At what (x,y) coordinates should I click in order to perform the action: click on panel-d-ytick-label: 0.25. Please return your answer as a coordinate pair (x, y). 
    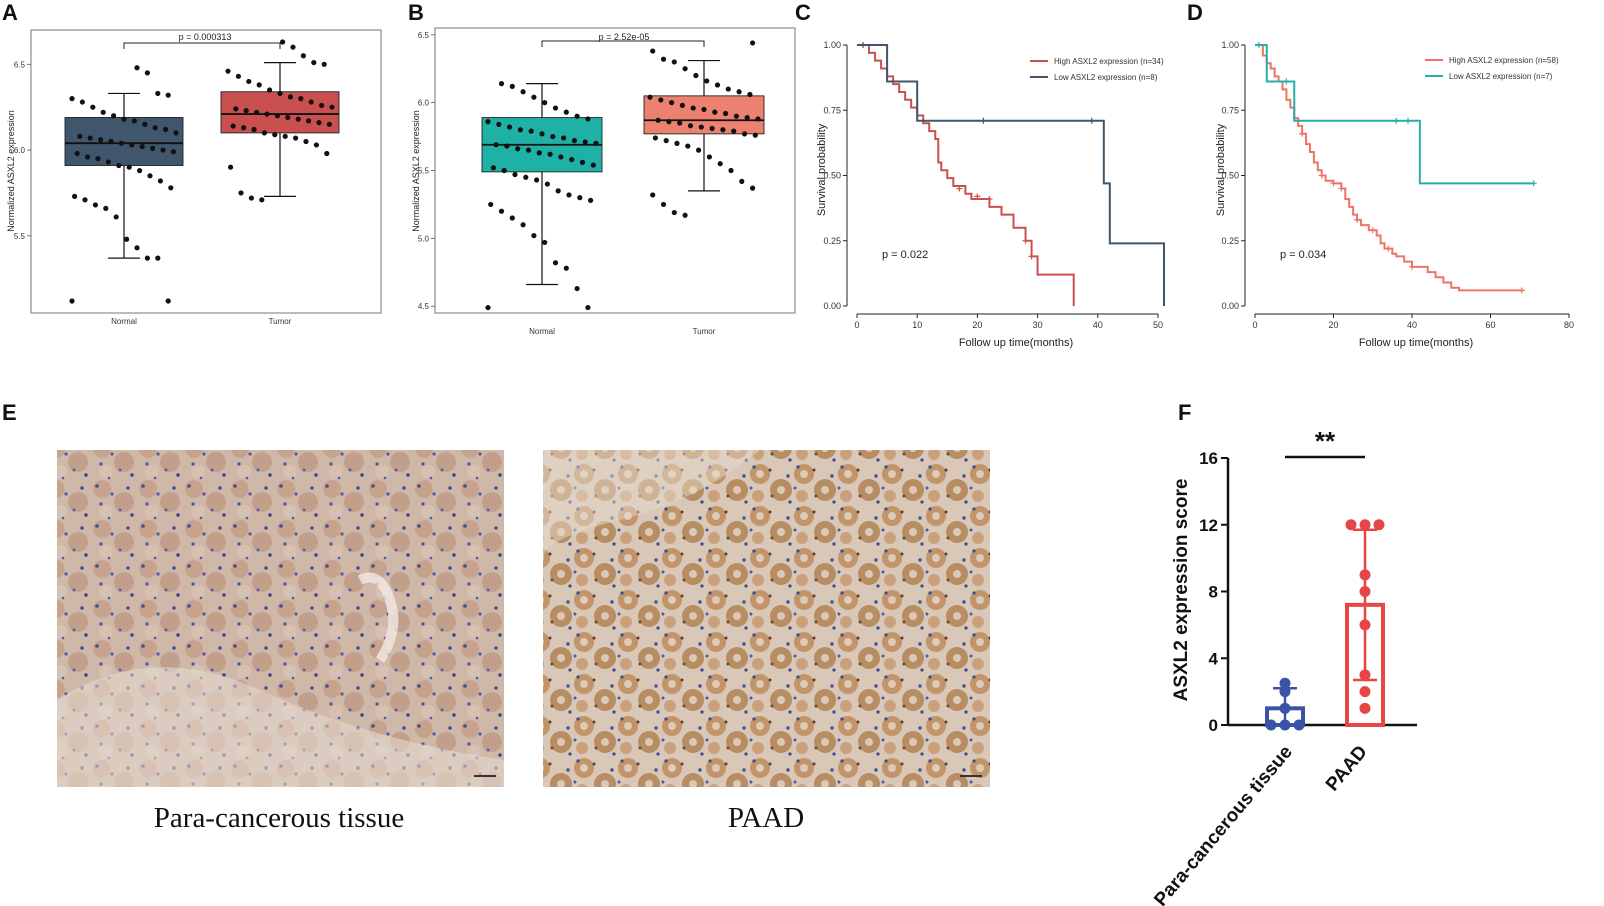
    Looking at the image, I should click on (1230, 241).